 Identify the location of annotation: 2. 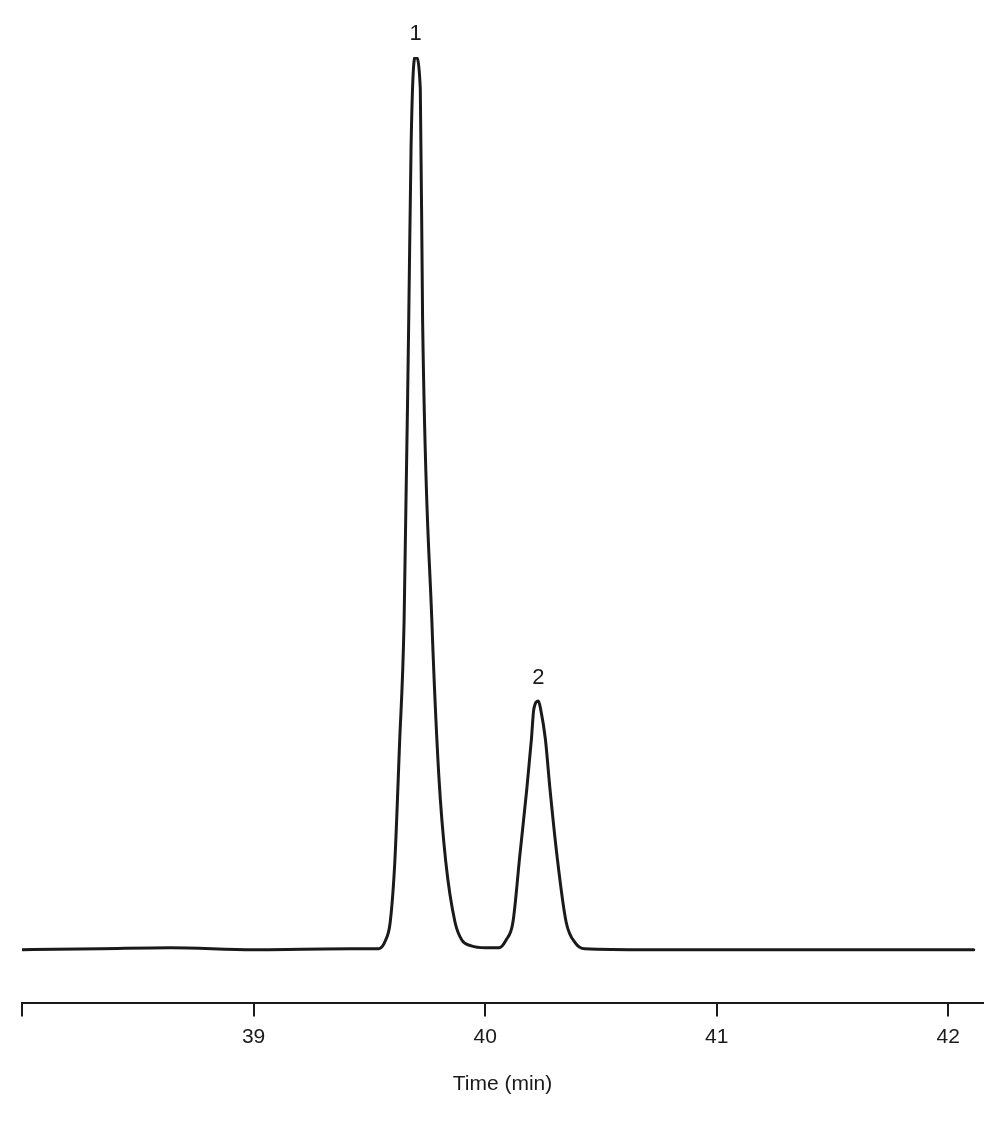
(538, 677).